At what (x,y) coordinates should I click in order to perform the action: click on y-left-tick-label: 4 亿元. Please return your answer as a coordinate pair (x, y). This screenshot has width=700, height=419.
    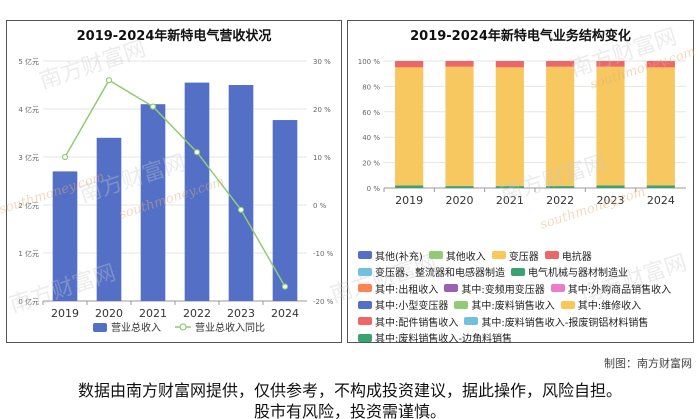
    Looking at the image, I should click on (28, 109).